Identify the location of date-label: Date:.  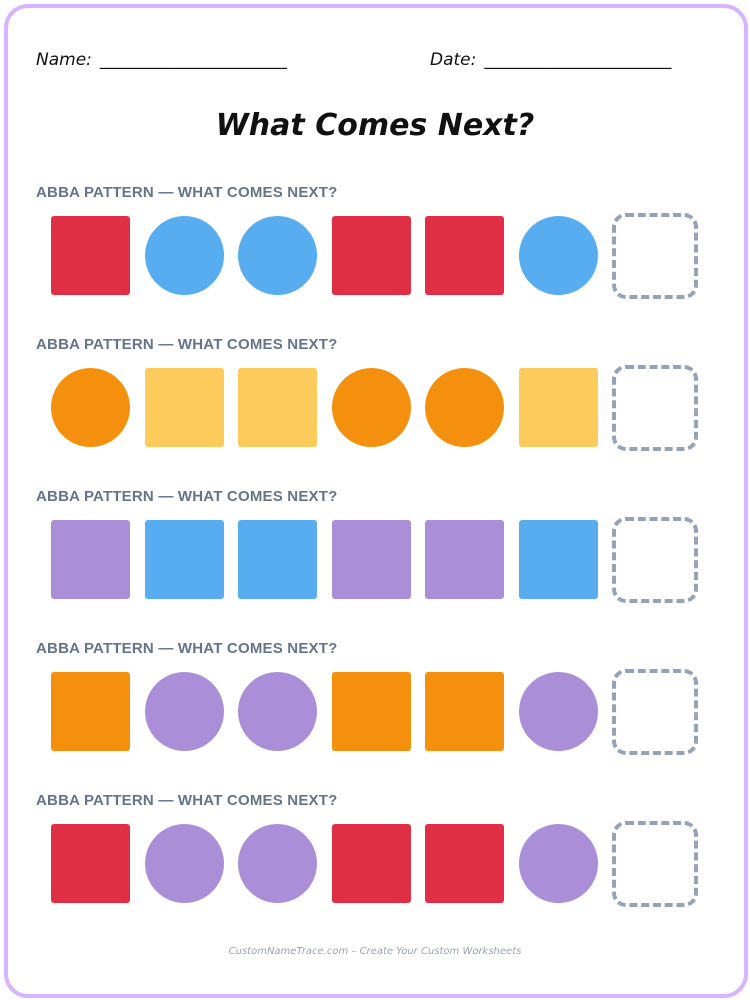
(453, 60).